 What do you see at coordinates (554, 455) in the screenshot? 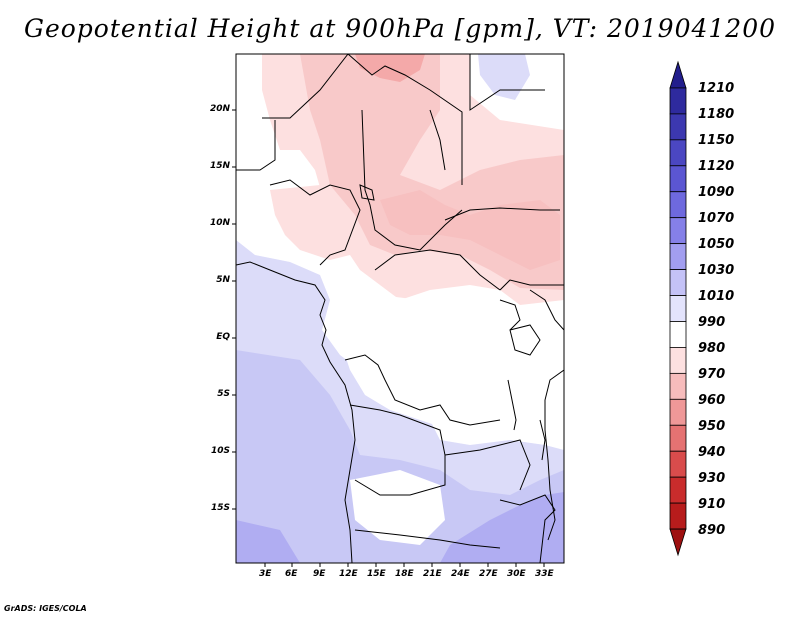
I see `coast-east` at bounding box center [554, 455].